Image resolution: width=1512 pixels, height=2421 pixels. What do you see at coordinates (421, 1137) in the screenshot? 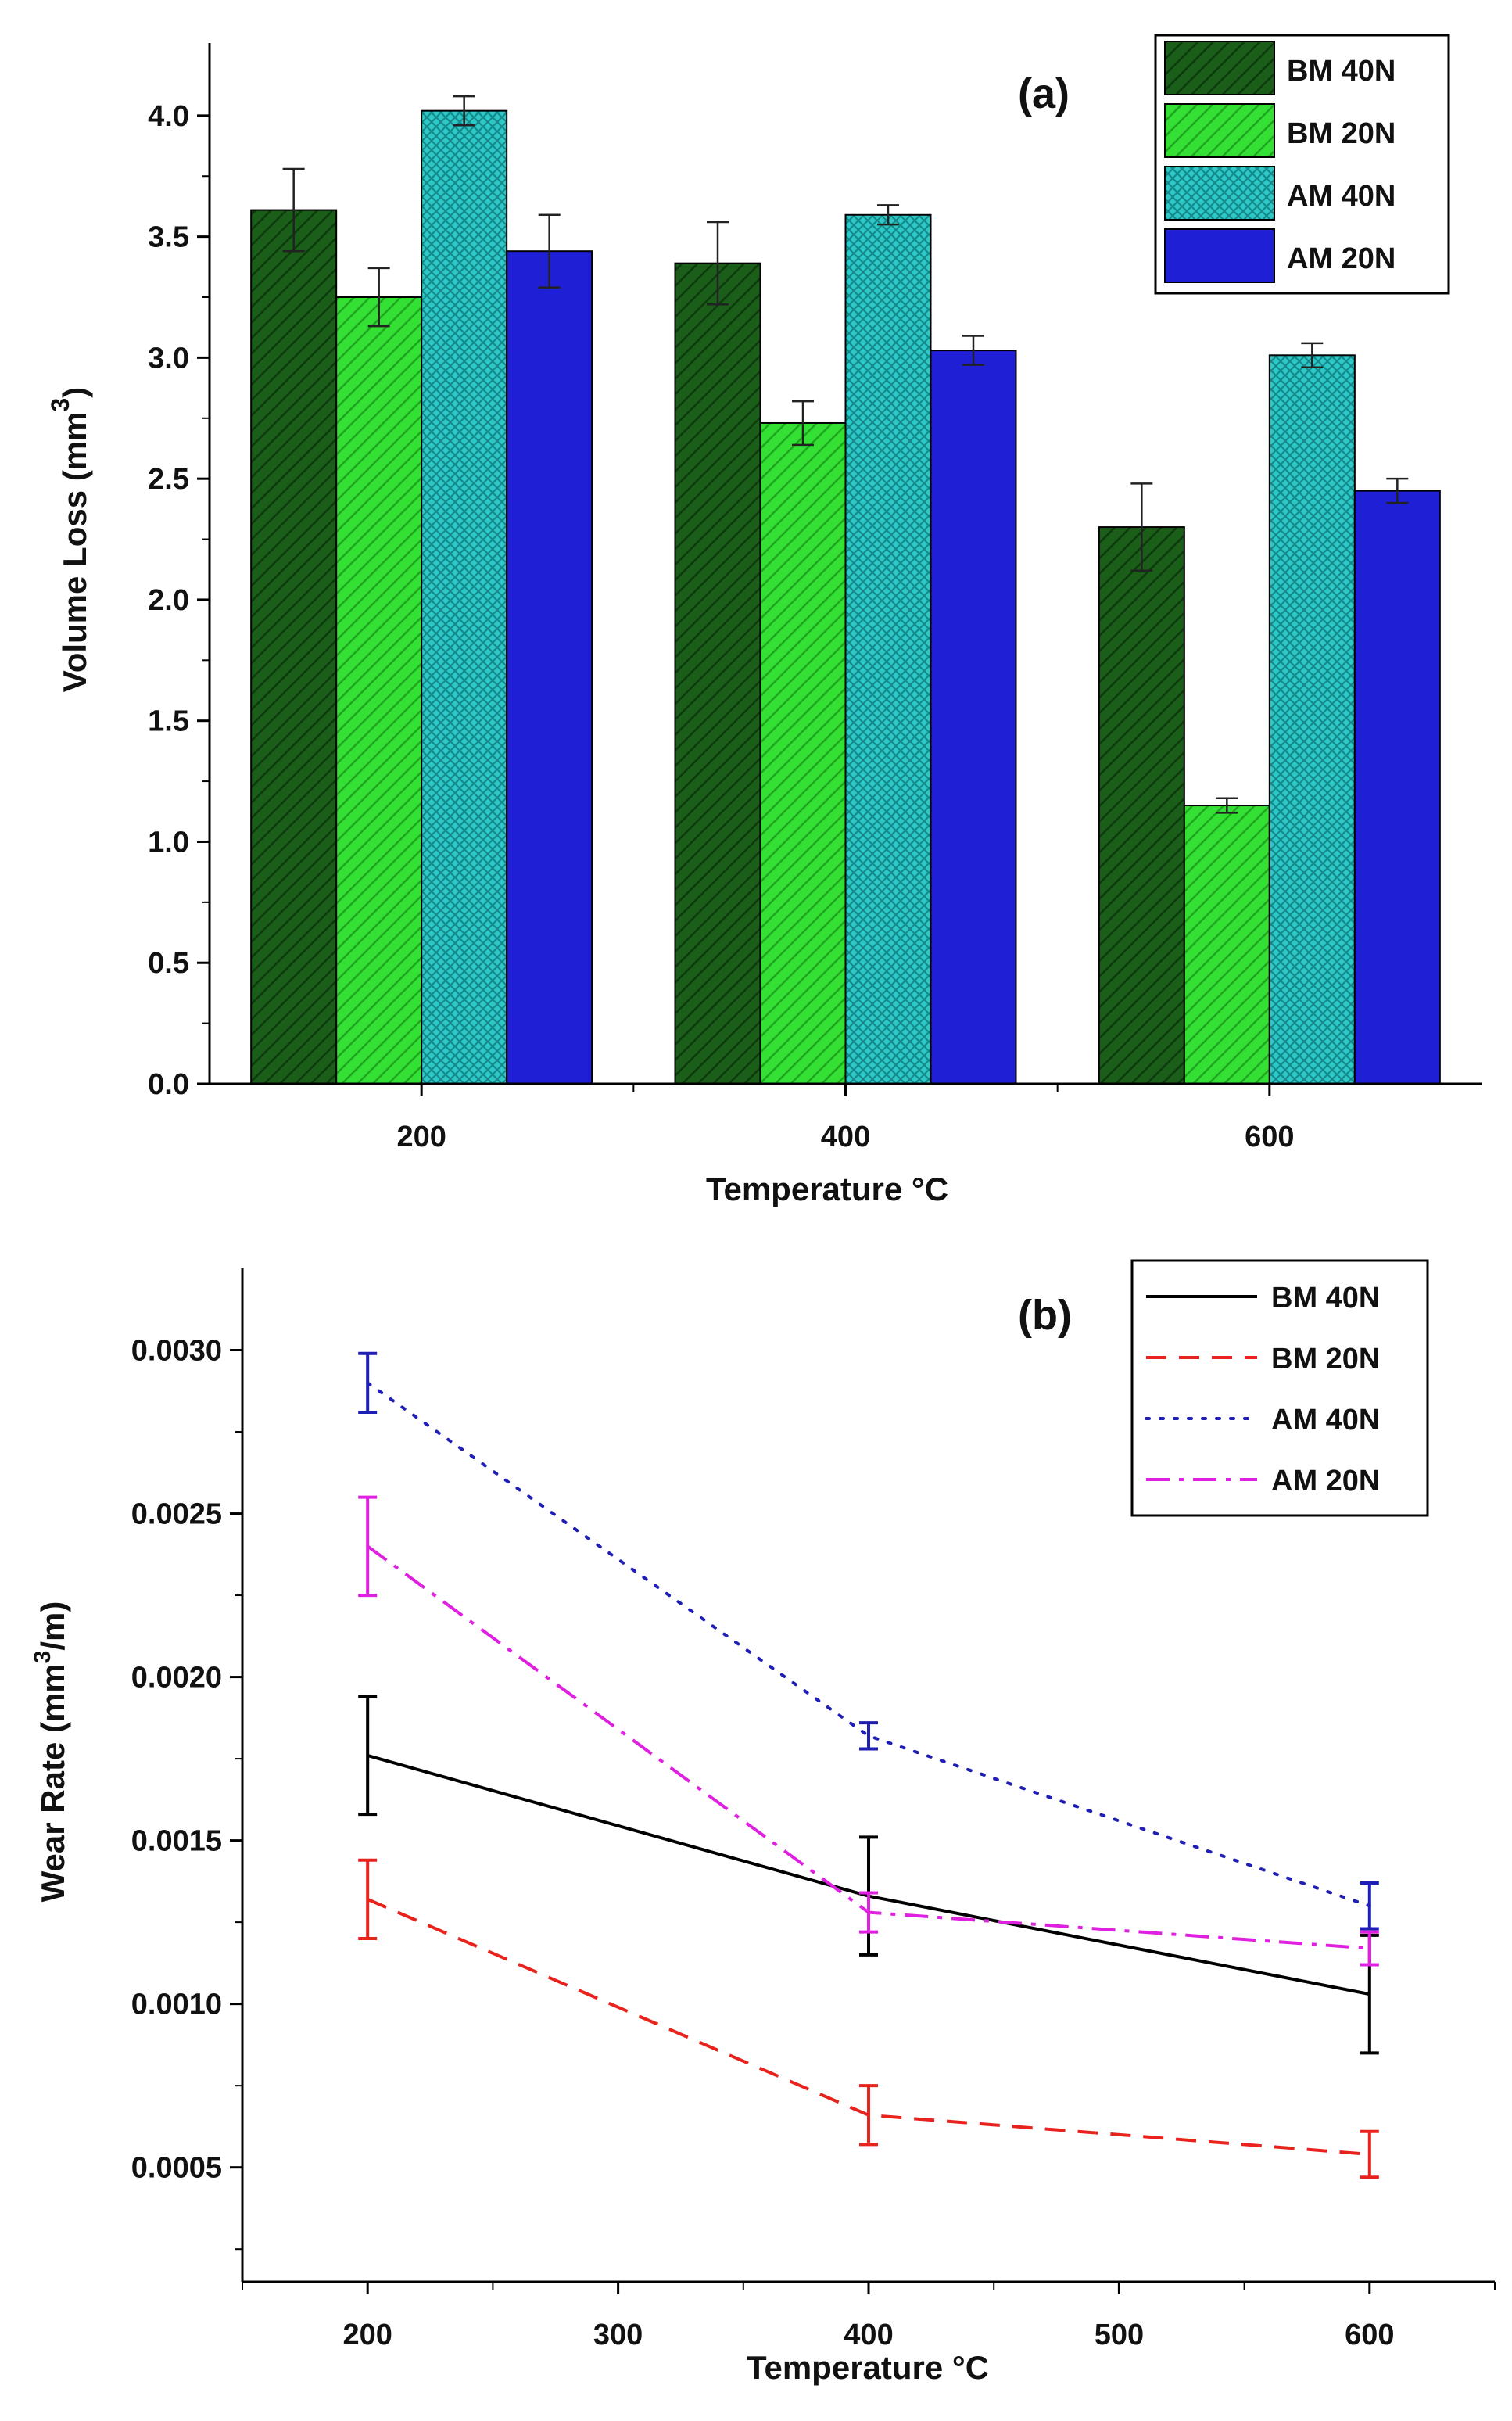
I see `panel-a-xtick-label: 200` at bounding box center [421, 1137].